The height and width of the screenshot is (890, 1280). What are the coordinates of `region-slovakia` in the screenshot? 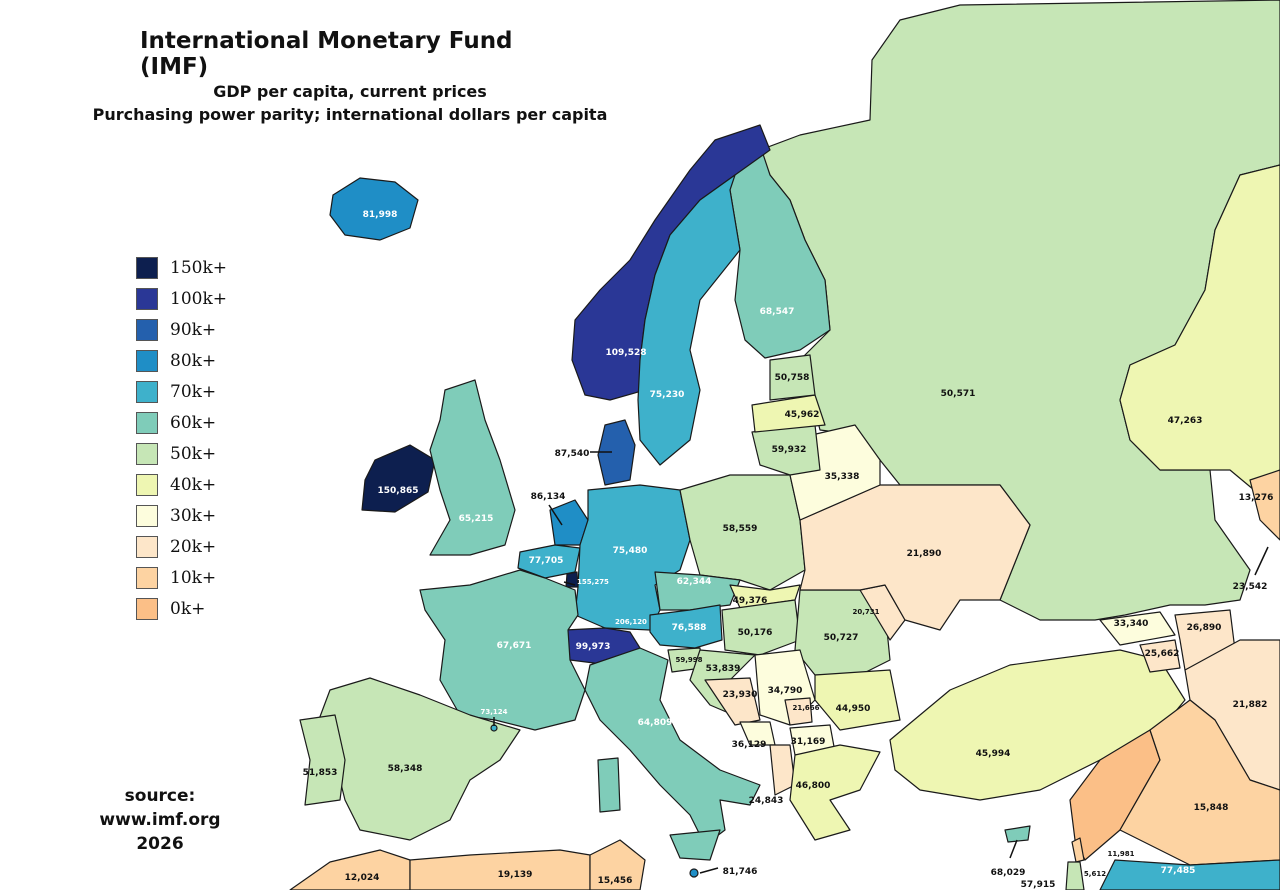 It's located at (765, 596).